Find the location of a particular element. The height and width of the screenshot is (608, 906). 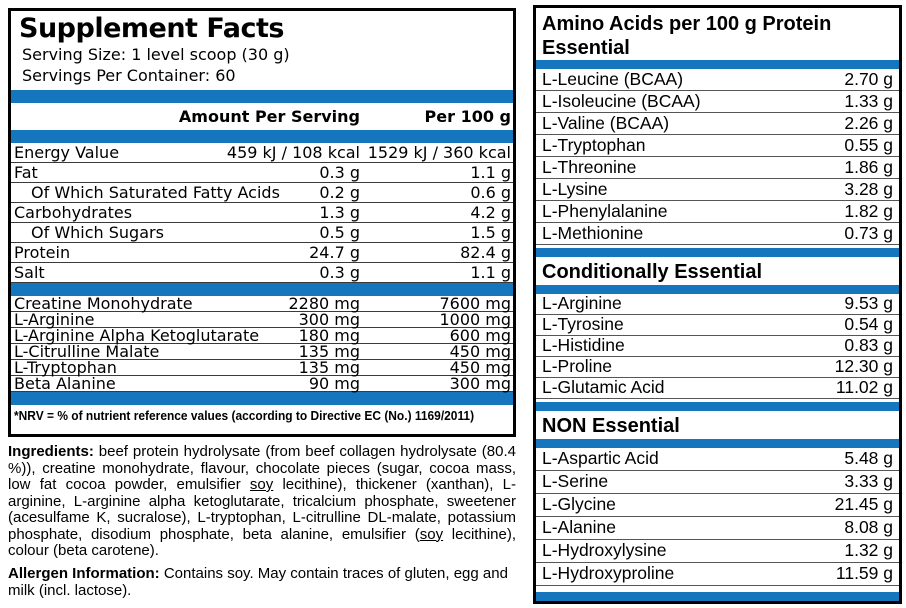

amino-name: L-Serine is located at coordinates (575, 481).